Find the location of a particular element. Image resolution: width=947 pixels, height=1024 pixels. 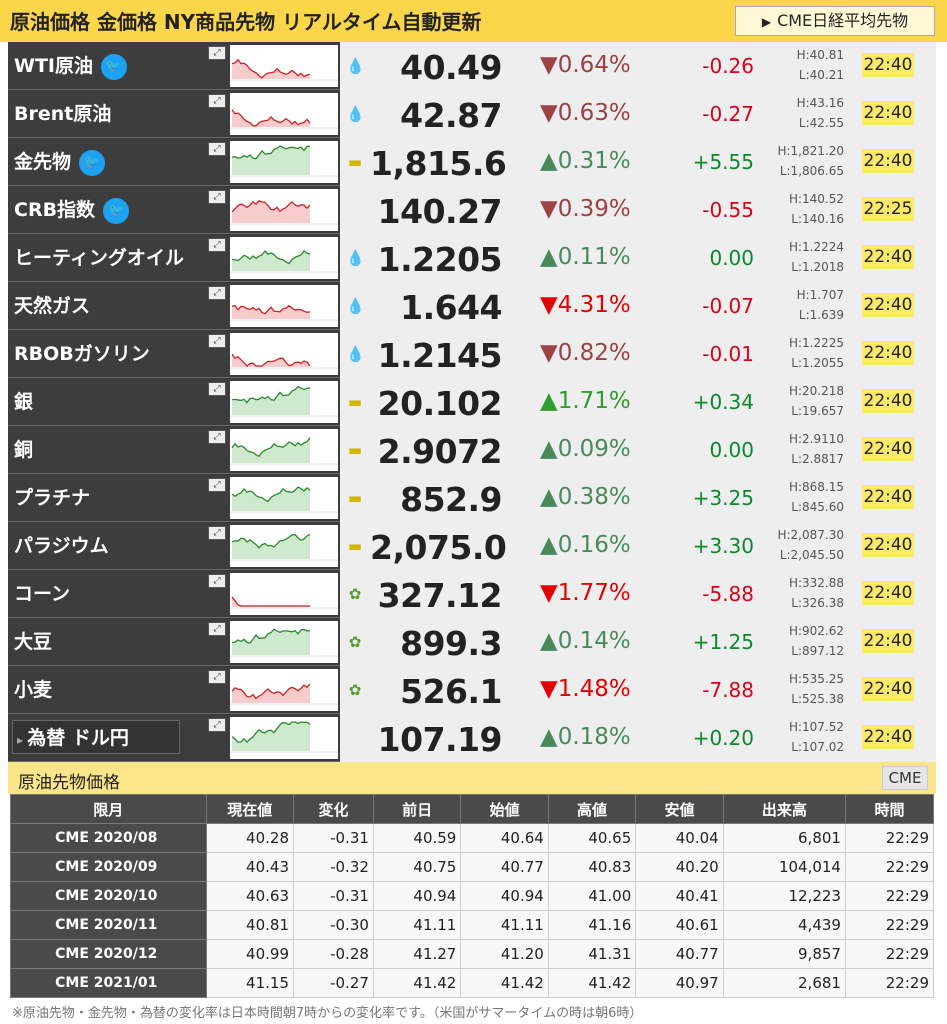

commodity-name: RBOBガソリン is located at coordinates (118, 354).